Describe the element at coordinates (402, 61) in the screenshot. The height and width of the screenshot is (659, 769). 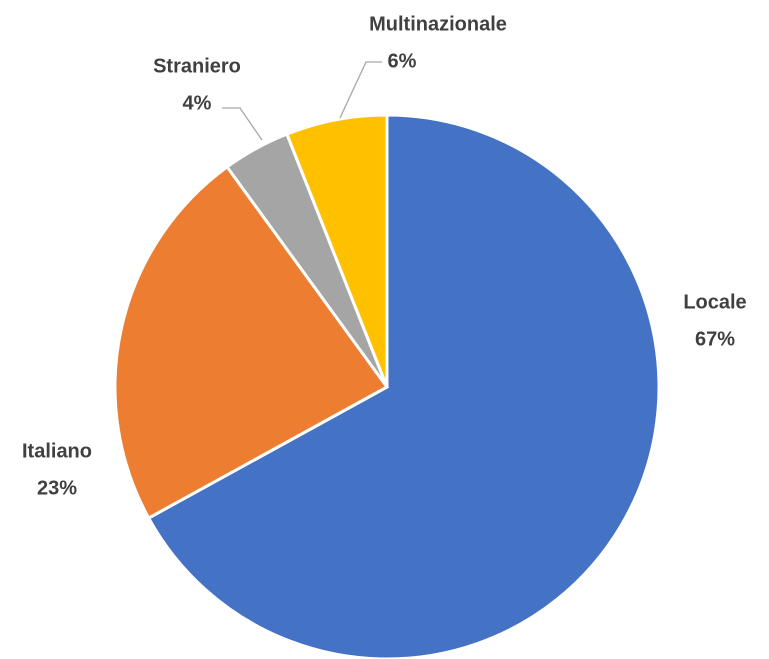
I see `value-label: 6%` at that location.